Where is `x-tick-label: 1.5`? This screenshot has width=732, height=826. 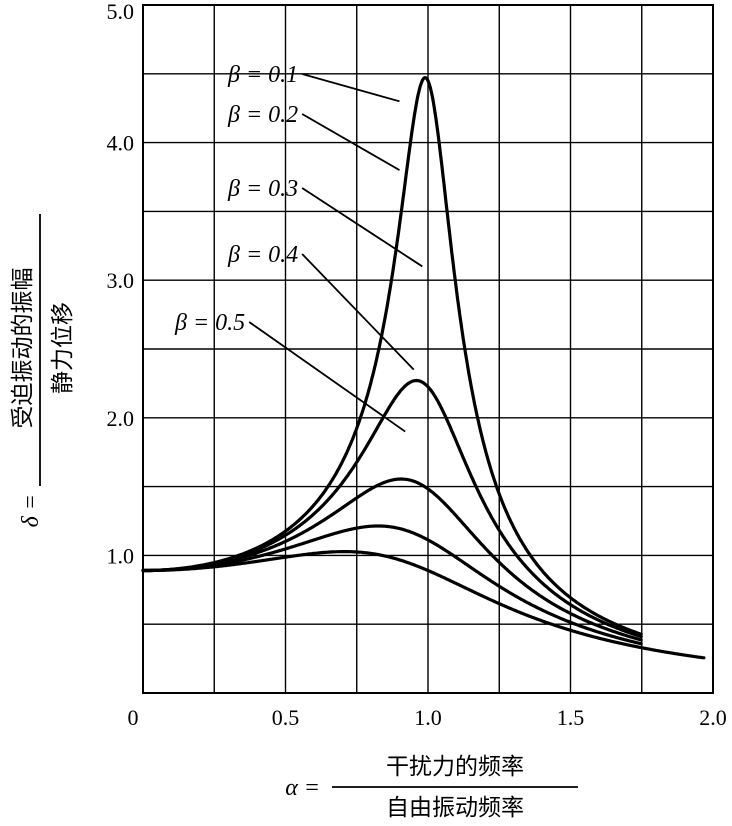
x-tick-label: 1.5 is located at coordinates (571, 717).